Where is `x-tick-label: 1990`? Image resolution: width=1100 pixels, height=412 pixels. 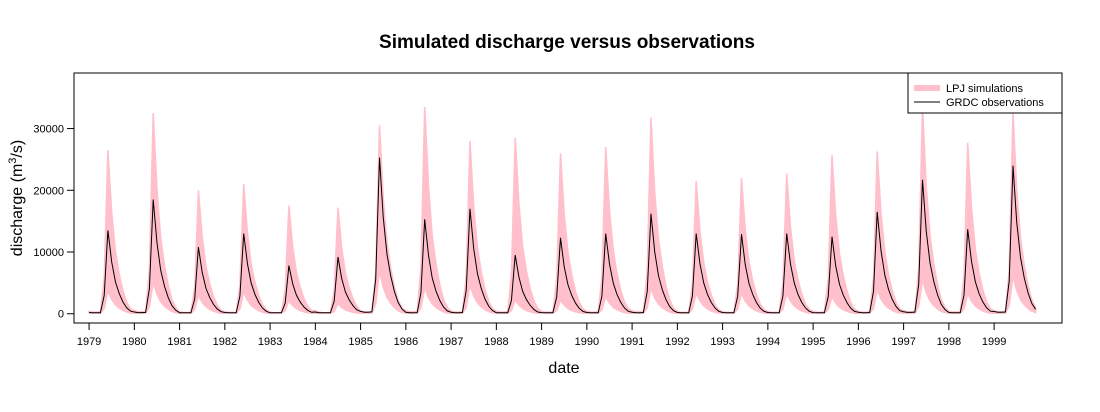 x-tick-label: 1990 is located at coordinates (587, 342).